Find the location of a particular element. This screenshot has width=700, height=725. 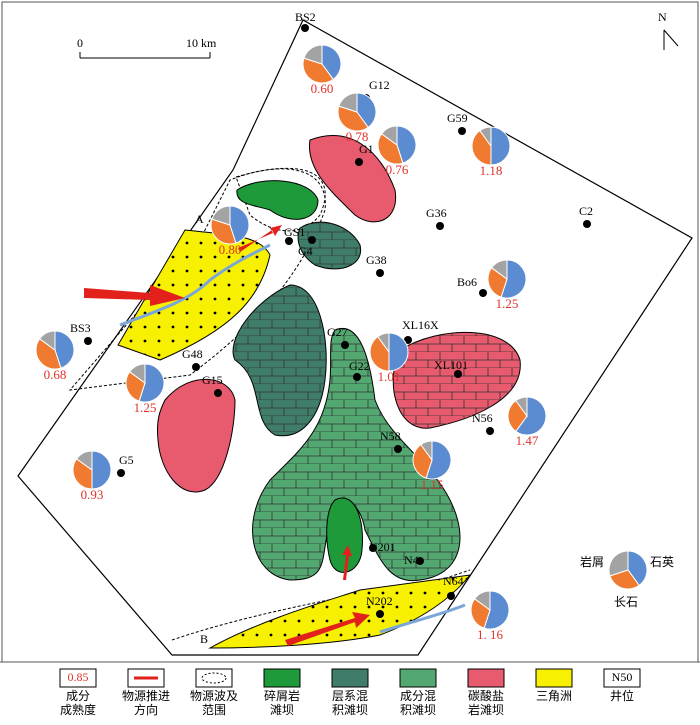

legend-label: 方向 is located at coordinates (146, 709).